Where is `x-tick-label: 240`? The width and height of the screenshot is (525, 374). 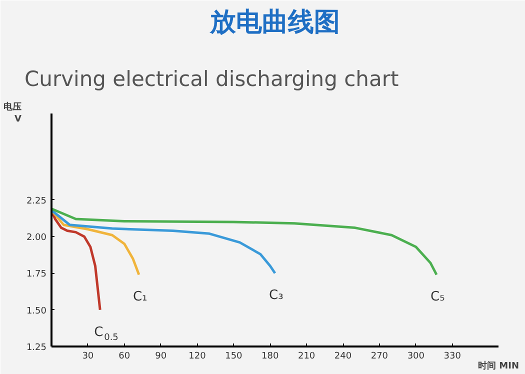 x-tick-label: 240 is located at coordinates (343, 357).